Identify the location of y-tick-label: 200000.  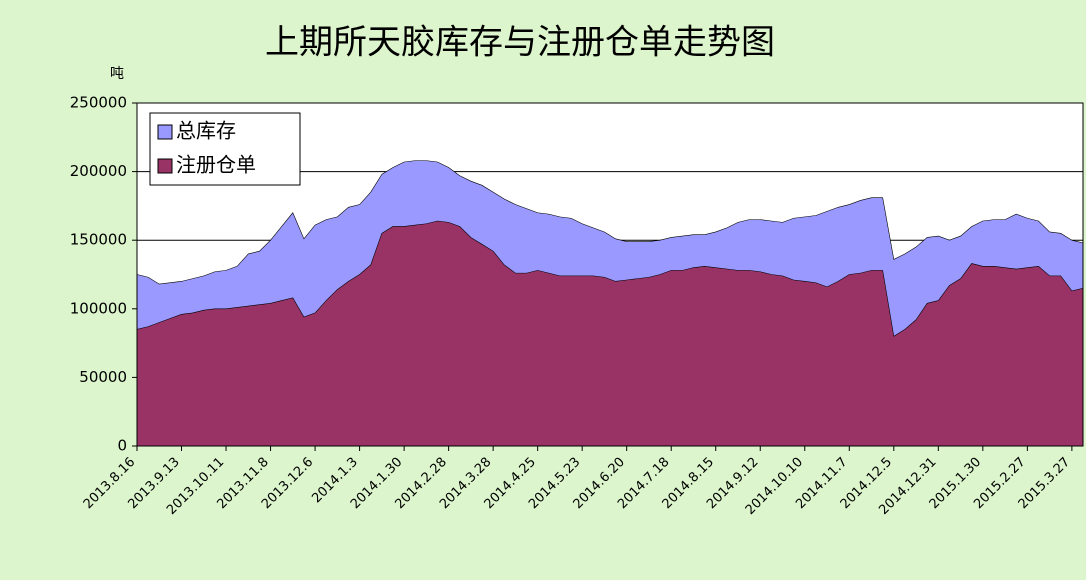
(98, 171).